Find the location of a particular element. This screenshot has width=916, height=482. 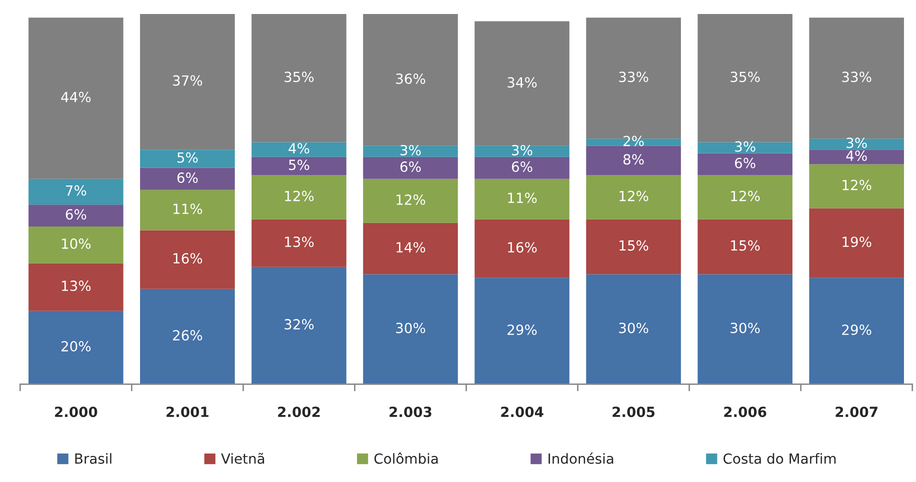

data-label: 8% is located at coordinates (633, 159).